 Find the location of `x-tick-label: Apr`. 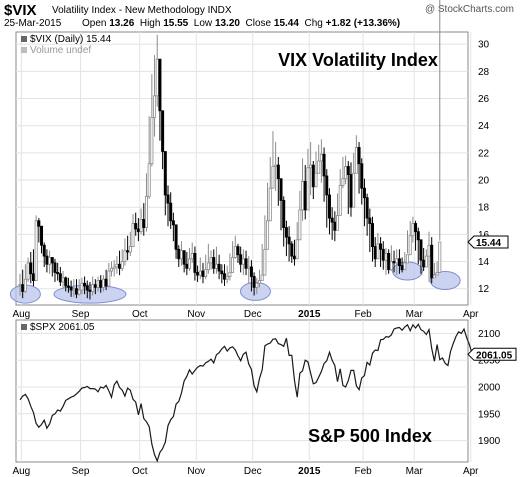

x-tick-label: Apr is located at coordinates (471, 314).